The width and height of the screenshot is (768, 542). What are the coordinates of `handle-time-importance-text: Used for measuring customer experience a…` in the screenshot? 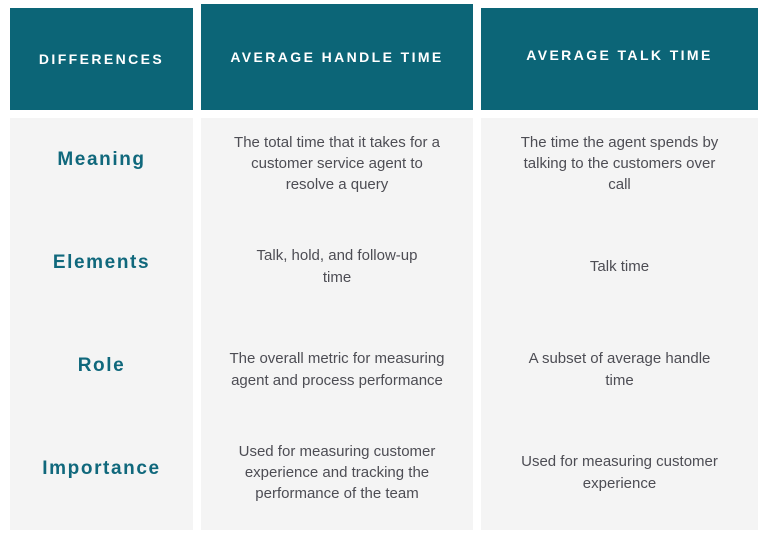 It's located at (337, 472).